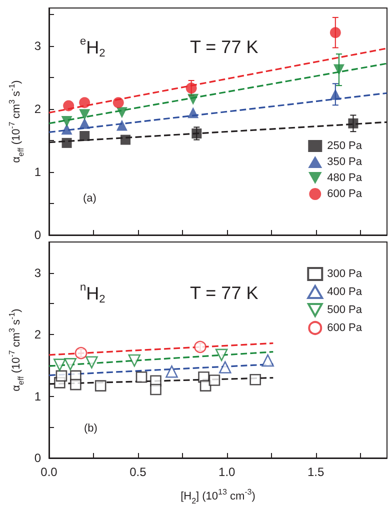  What do you see at coordinates (345, 146) in the screenshot?
I see `legend-label: 250 Pa` at bounding box center [345, 146].